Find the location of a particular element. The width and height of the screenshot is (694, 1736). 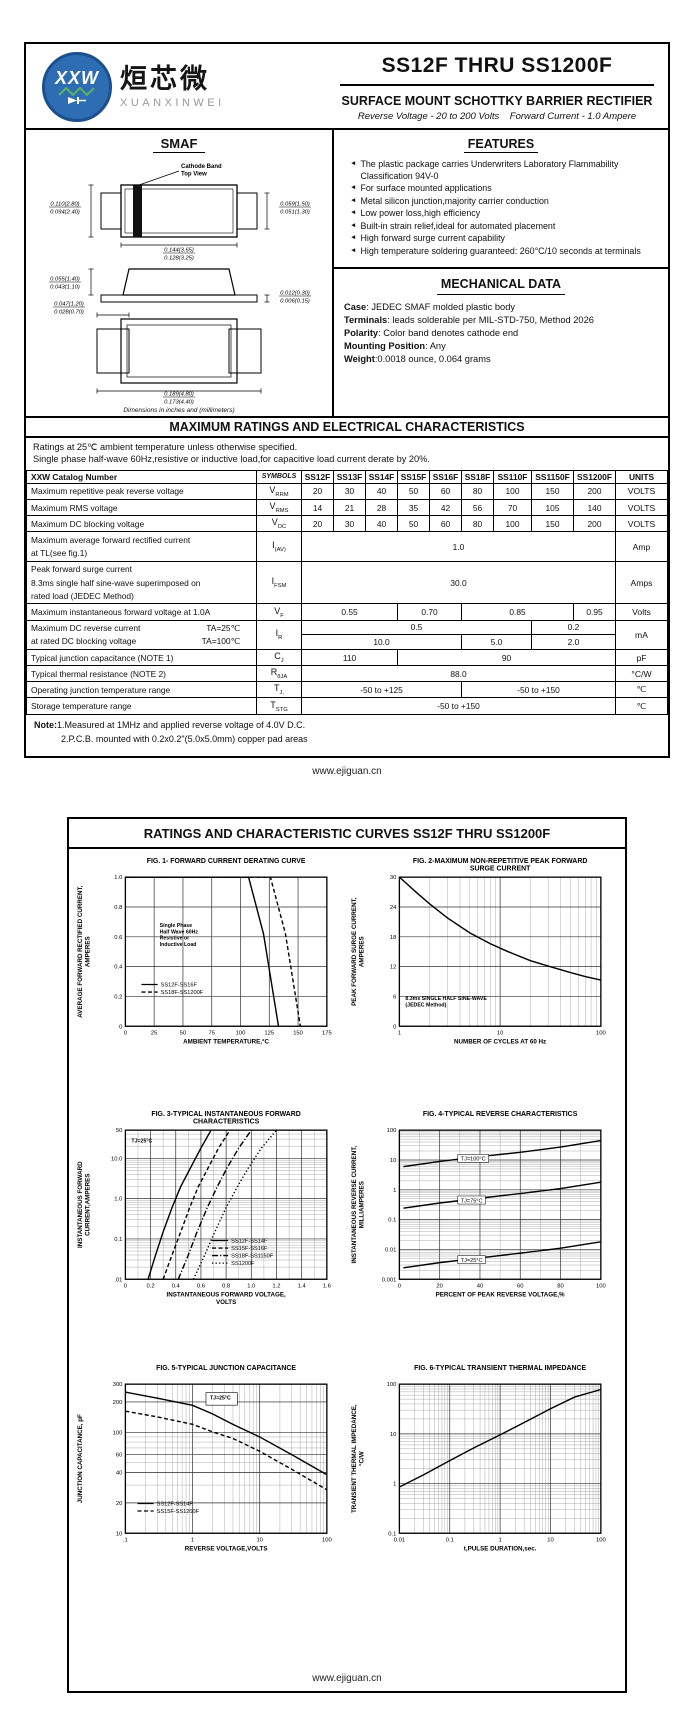

value-cell: 0.95 is located at coordinates (594, 612).